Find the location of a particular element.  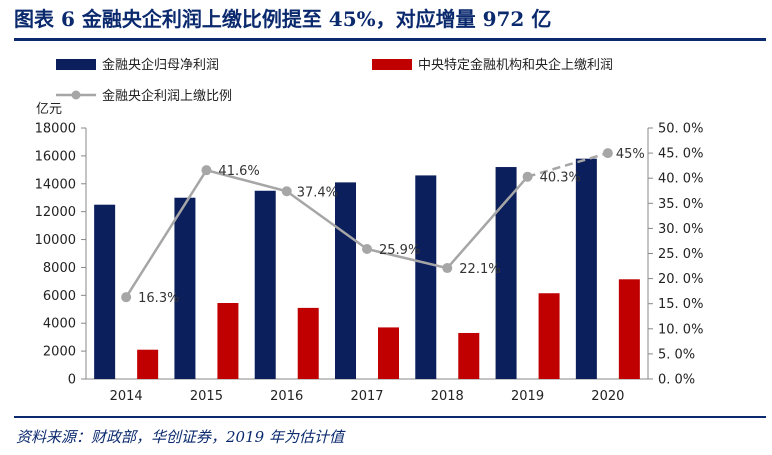

ratio-data-label: 16.3% is located at coordinates (158, 298).